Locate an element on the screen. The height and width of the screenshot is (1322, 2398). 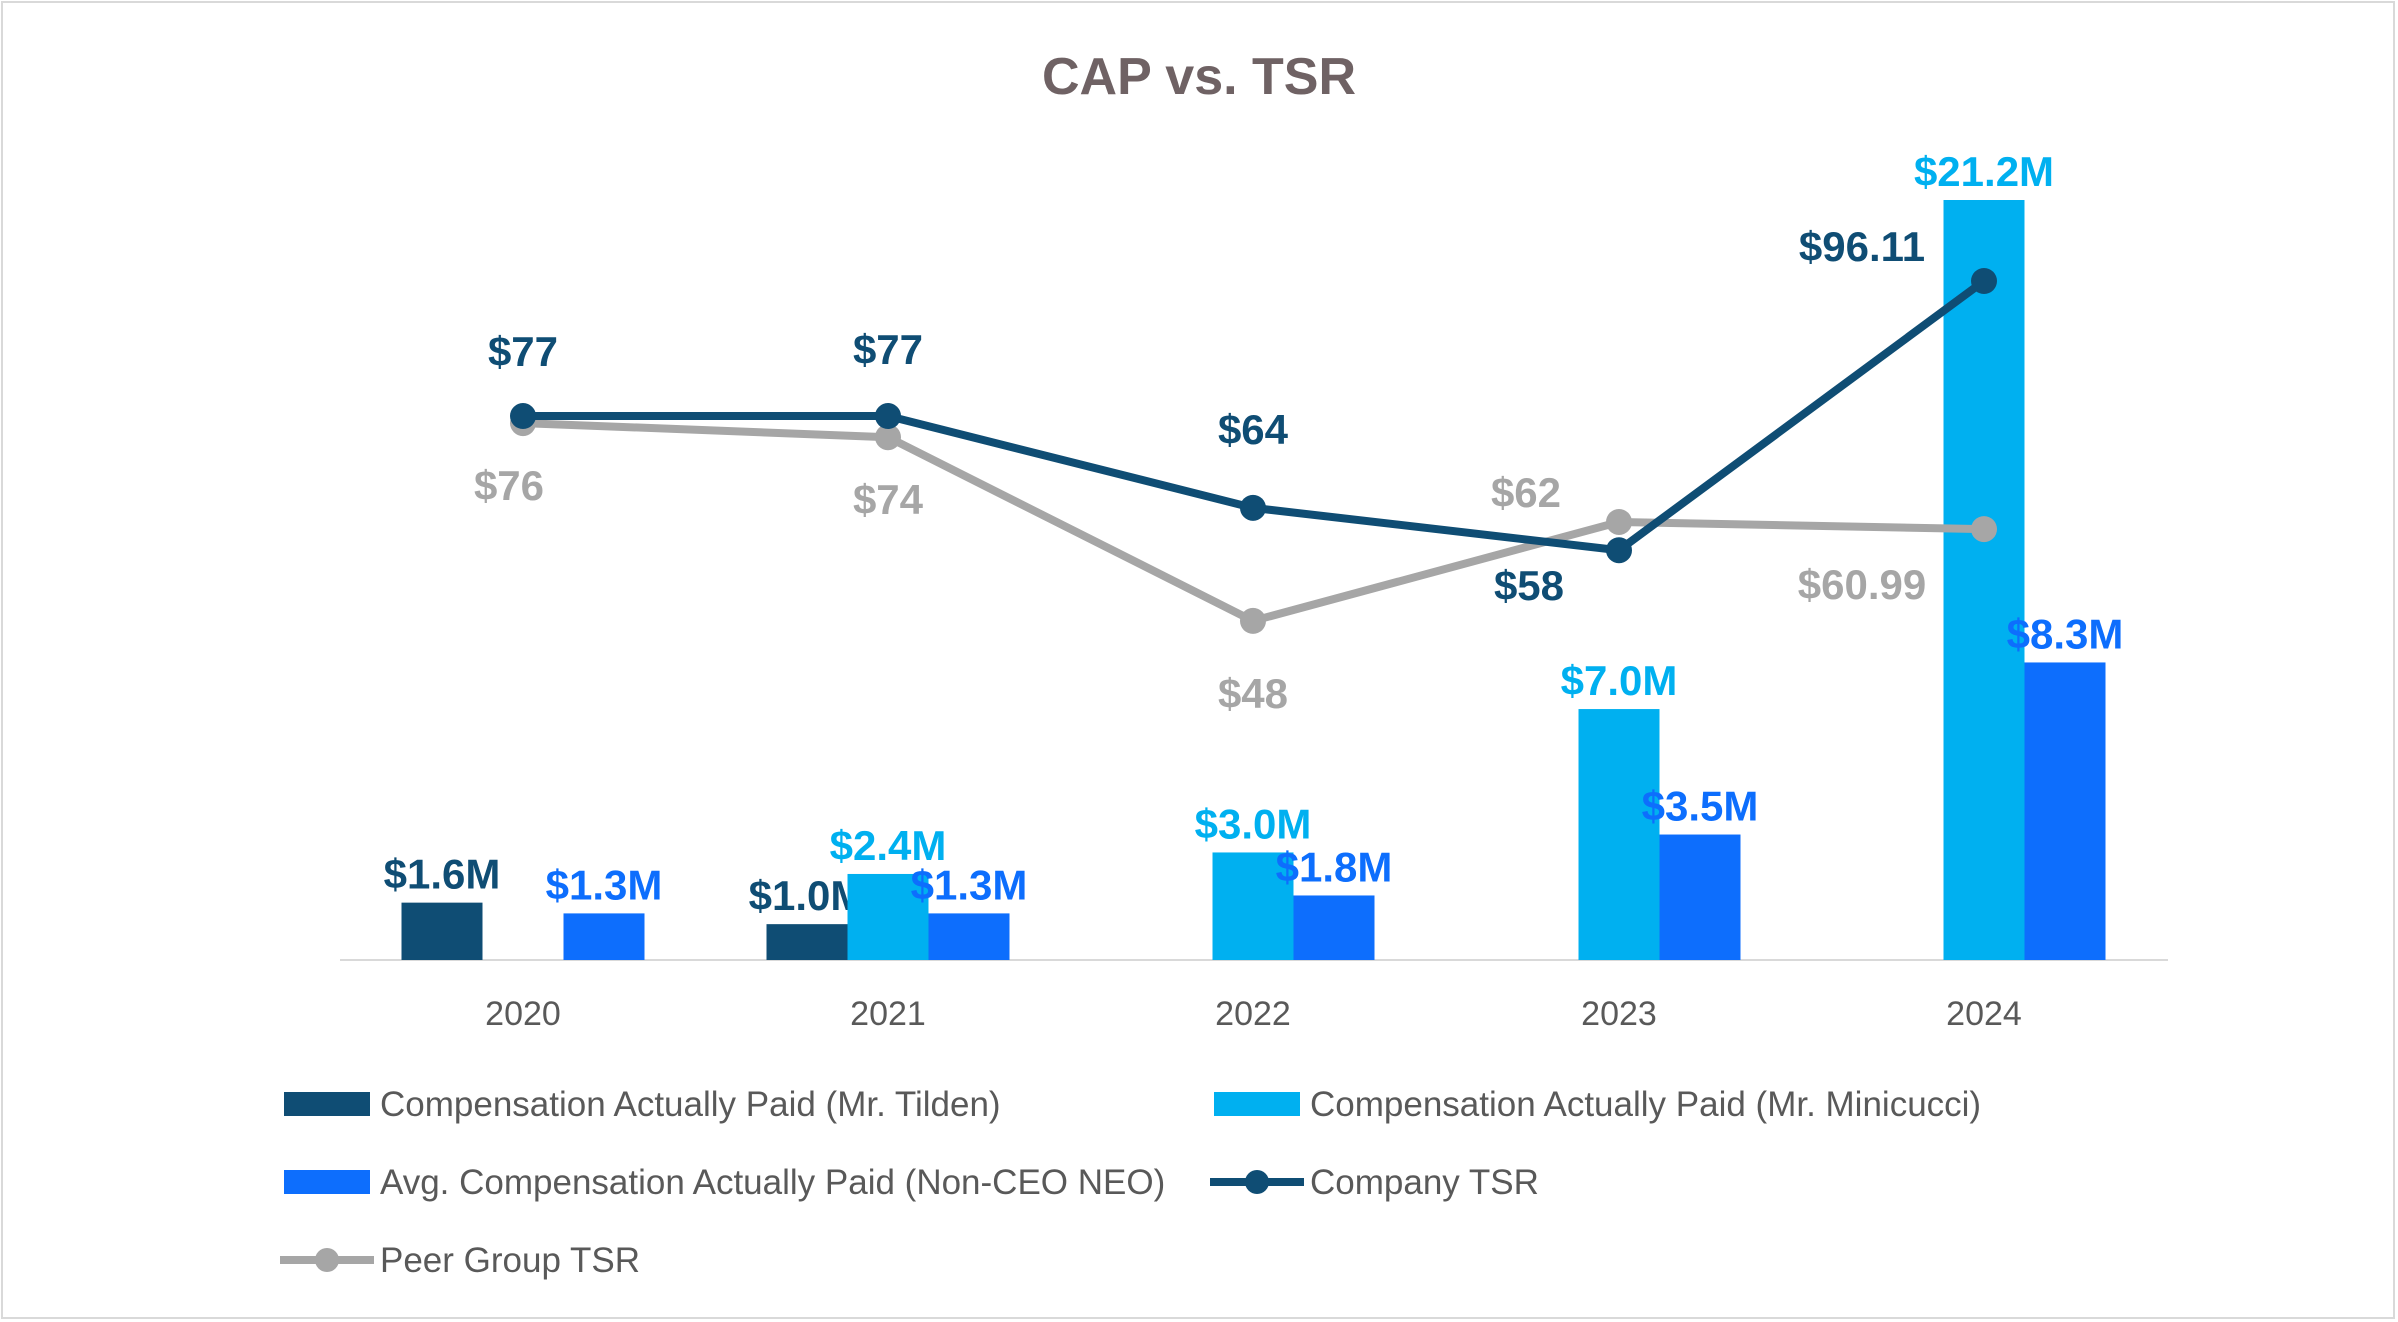
peer-group-tsr-point-2022 is located at coordinates (1253, 620).